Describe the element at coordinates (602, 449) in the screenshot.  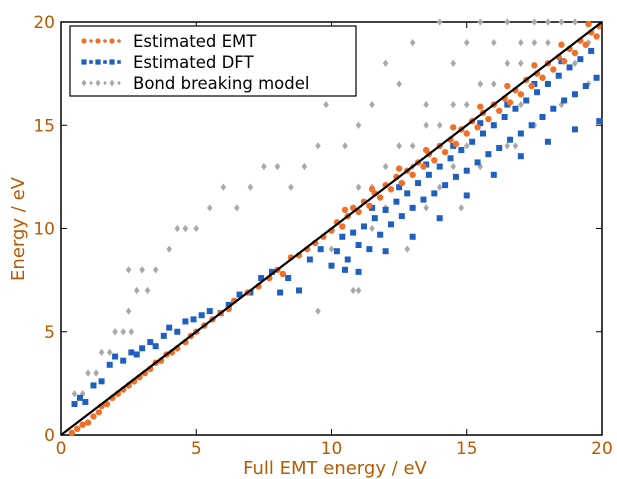
I see `x-tick-label: 20` at that location.